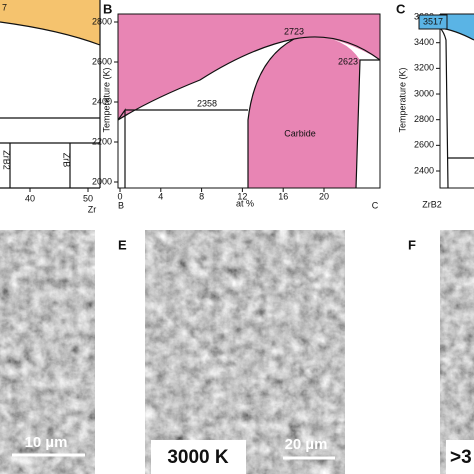 The width and height of the screenshot is (474, 474). Describe the element at coordinates (7, 160) in the screenshot. I see `phase-label: ZrB2` at that location.